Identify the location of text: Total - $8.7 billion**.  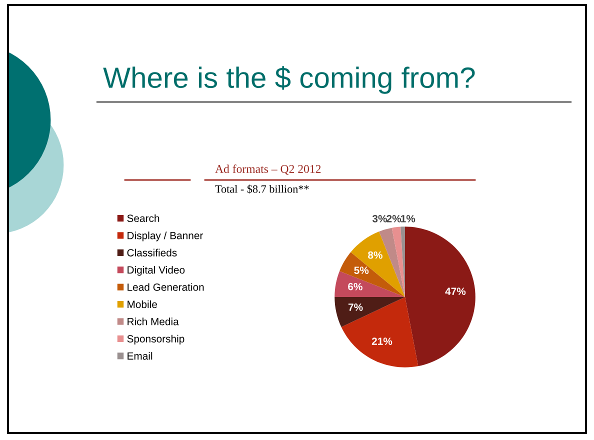
(262, 189).